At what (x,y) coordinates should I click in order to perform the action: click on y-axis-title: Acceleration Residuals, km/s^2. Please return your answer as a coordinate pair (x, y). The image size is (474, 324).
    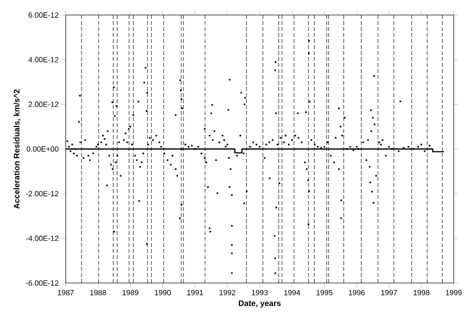
    Looking at the image, I should click on (17, 149).